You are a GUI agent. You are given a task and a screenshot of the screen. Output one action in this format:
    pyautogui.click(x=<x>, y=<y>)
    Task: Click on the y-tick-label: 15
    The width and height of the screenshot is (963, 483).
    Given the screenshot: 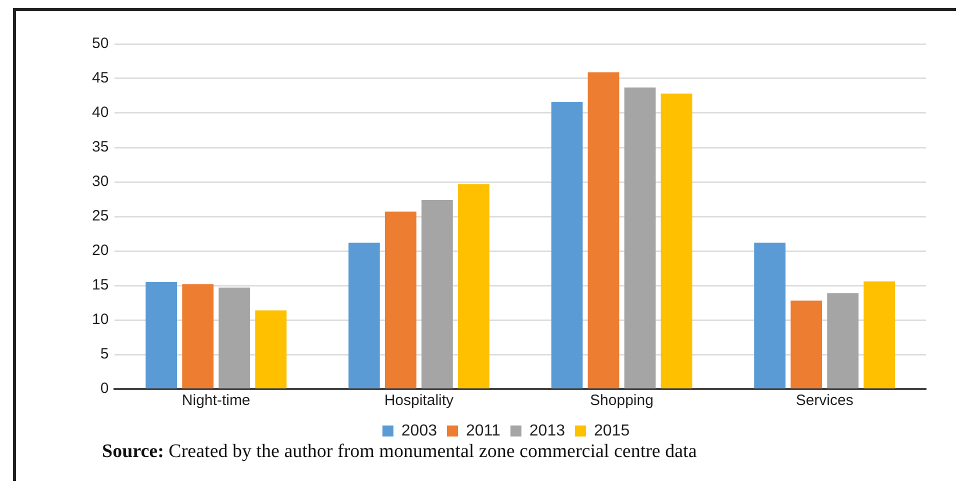 What is the action you would take?
    pyautogui.click(x=100, y=285)
    